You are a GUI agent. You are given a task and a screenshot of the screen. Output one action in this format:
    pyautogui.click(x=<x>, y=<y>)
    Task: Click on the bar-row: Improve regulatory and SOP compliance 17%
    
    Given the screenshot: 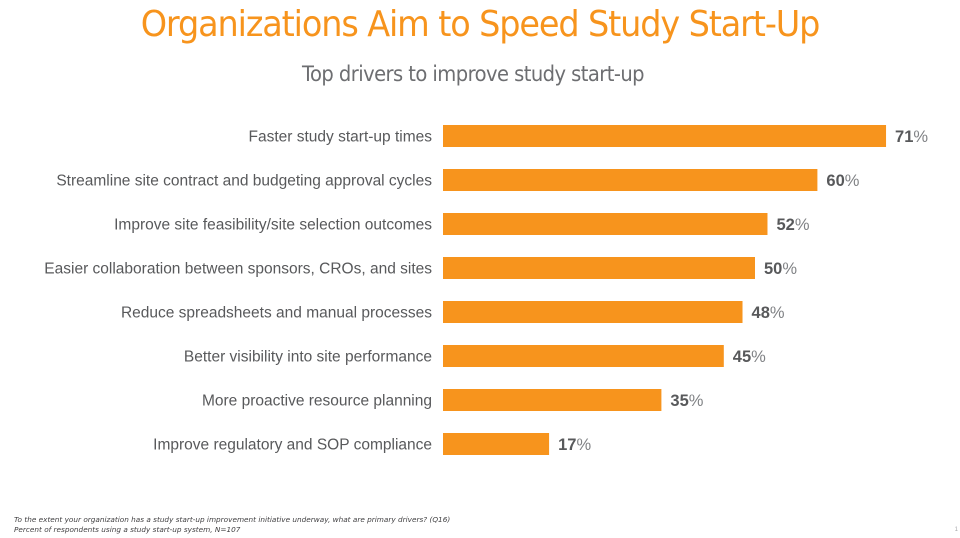 What is the action you would take?
    pyautogui.click(x=372, y=444)
    